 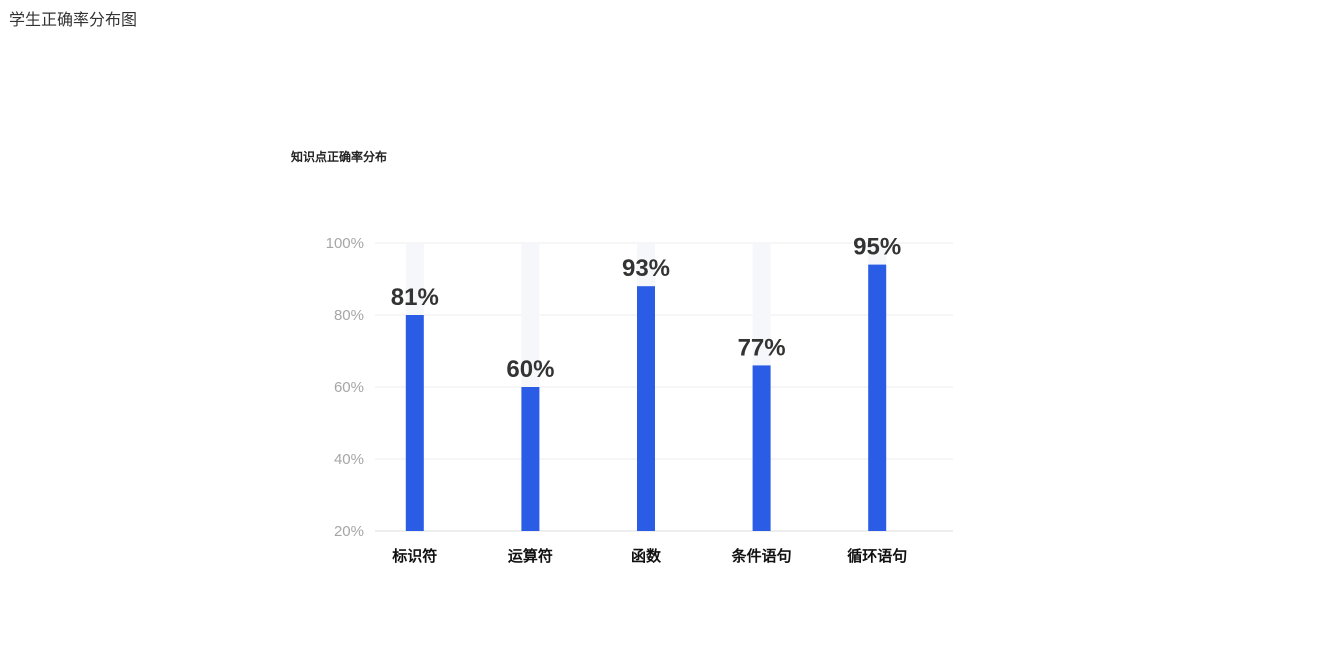 I want to click on y-tick-label: 20%, so click(x=349, y=531).